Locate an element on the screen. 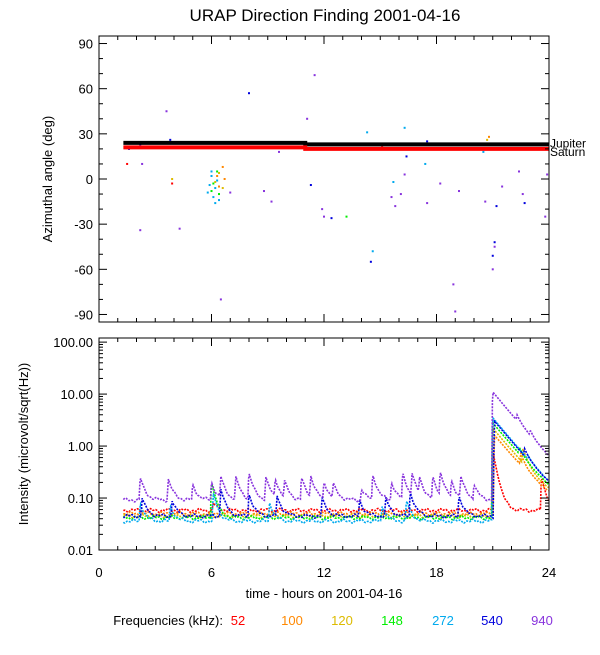 The image size is (600, 655). chart-title: URAP Direction Finding 2001-04-16 is located at coordinates (325, 15).